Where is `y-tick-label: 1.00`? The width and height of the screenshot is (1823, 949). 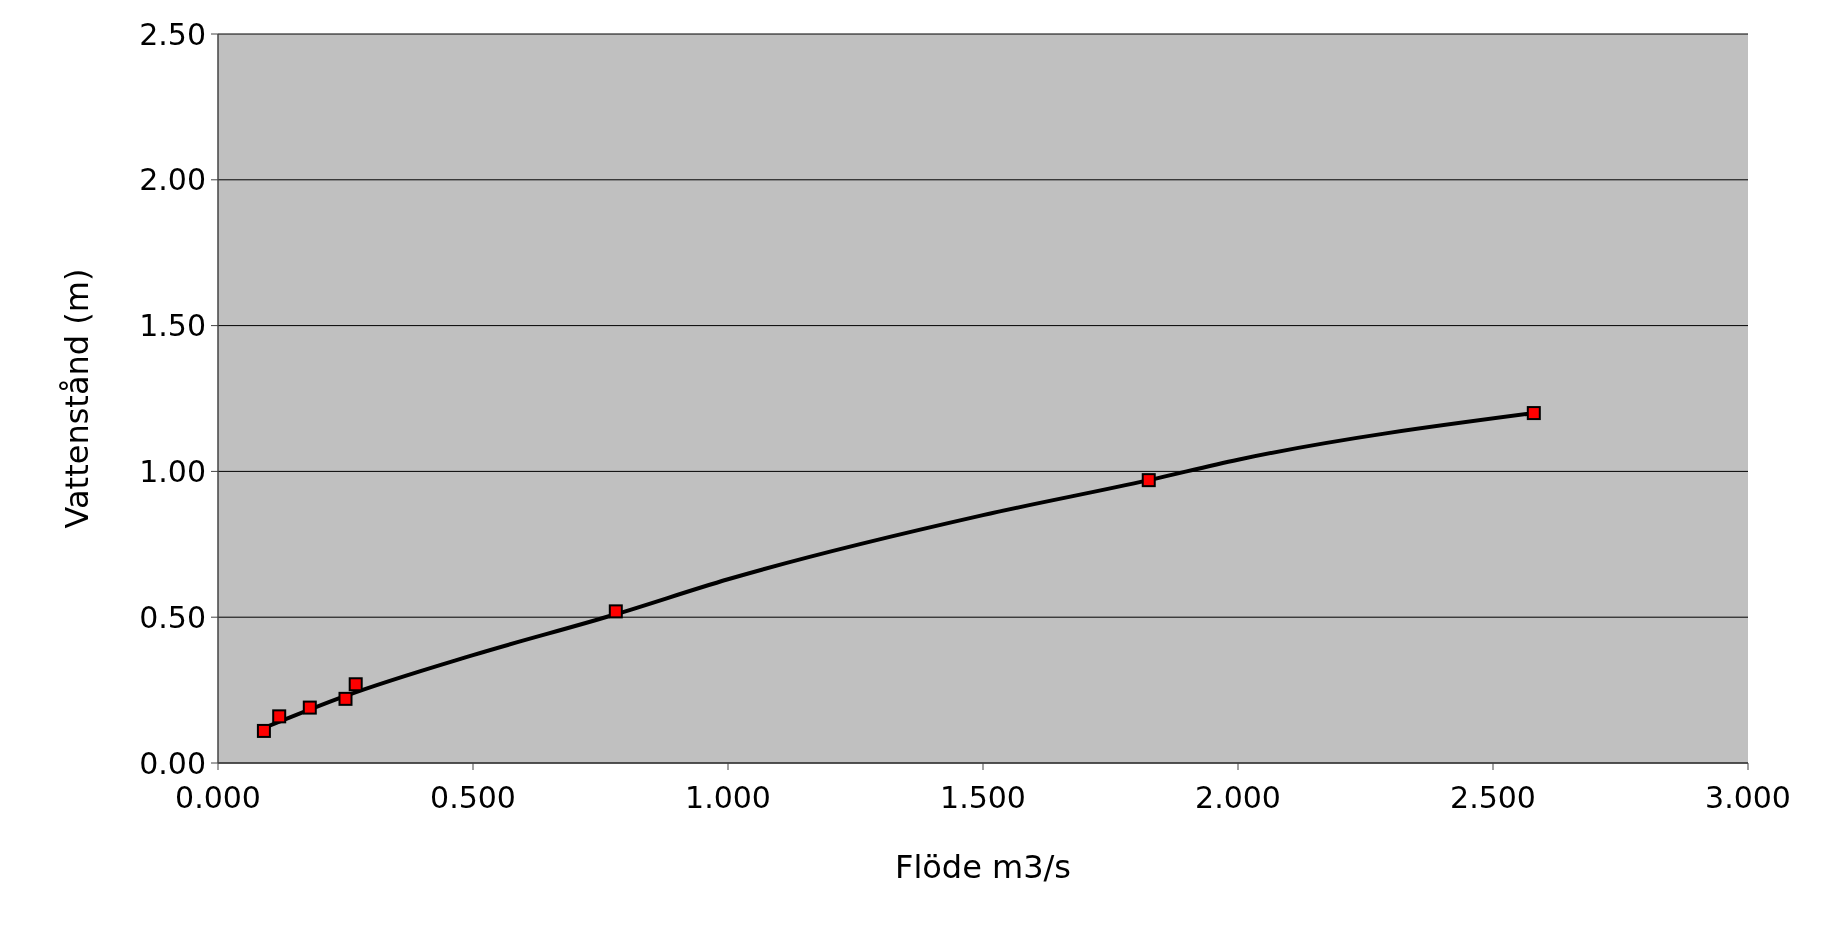 y-tick-label: 1.00 is located at coordinates (172, 471).